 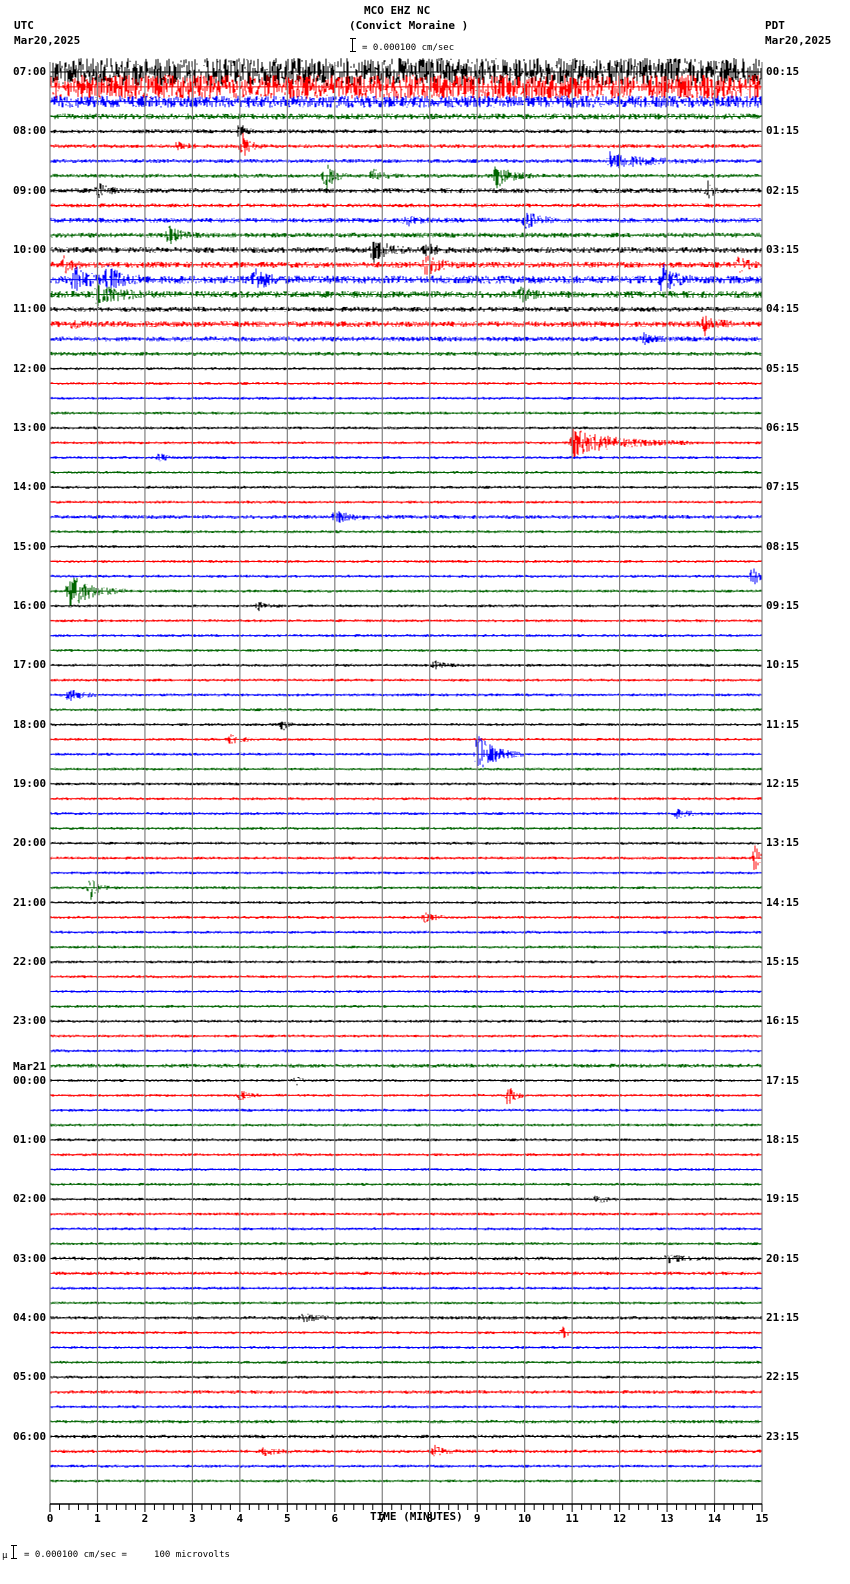 I want to click on x-tick-label: 8, so click(x=430, y=1518).